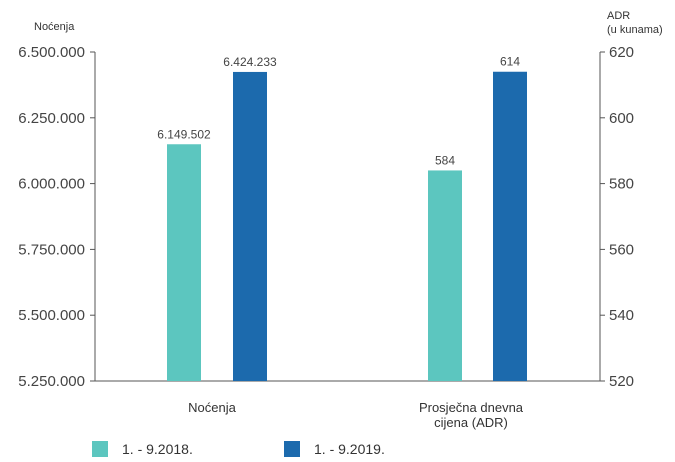 The width and height of the screenshot is (675, 462). What do you see at coordinates (471, 407) in the screenshot?
I see `category-label: Prosječna dnevna` at bounding box center [471, 407].